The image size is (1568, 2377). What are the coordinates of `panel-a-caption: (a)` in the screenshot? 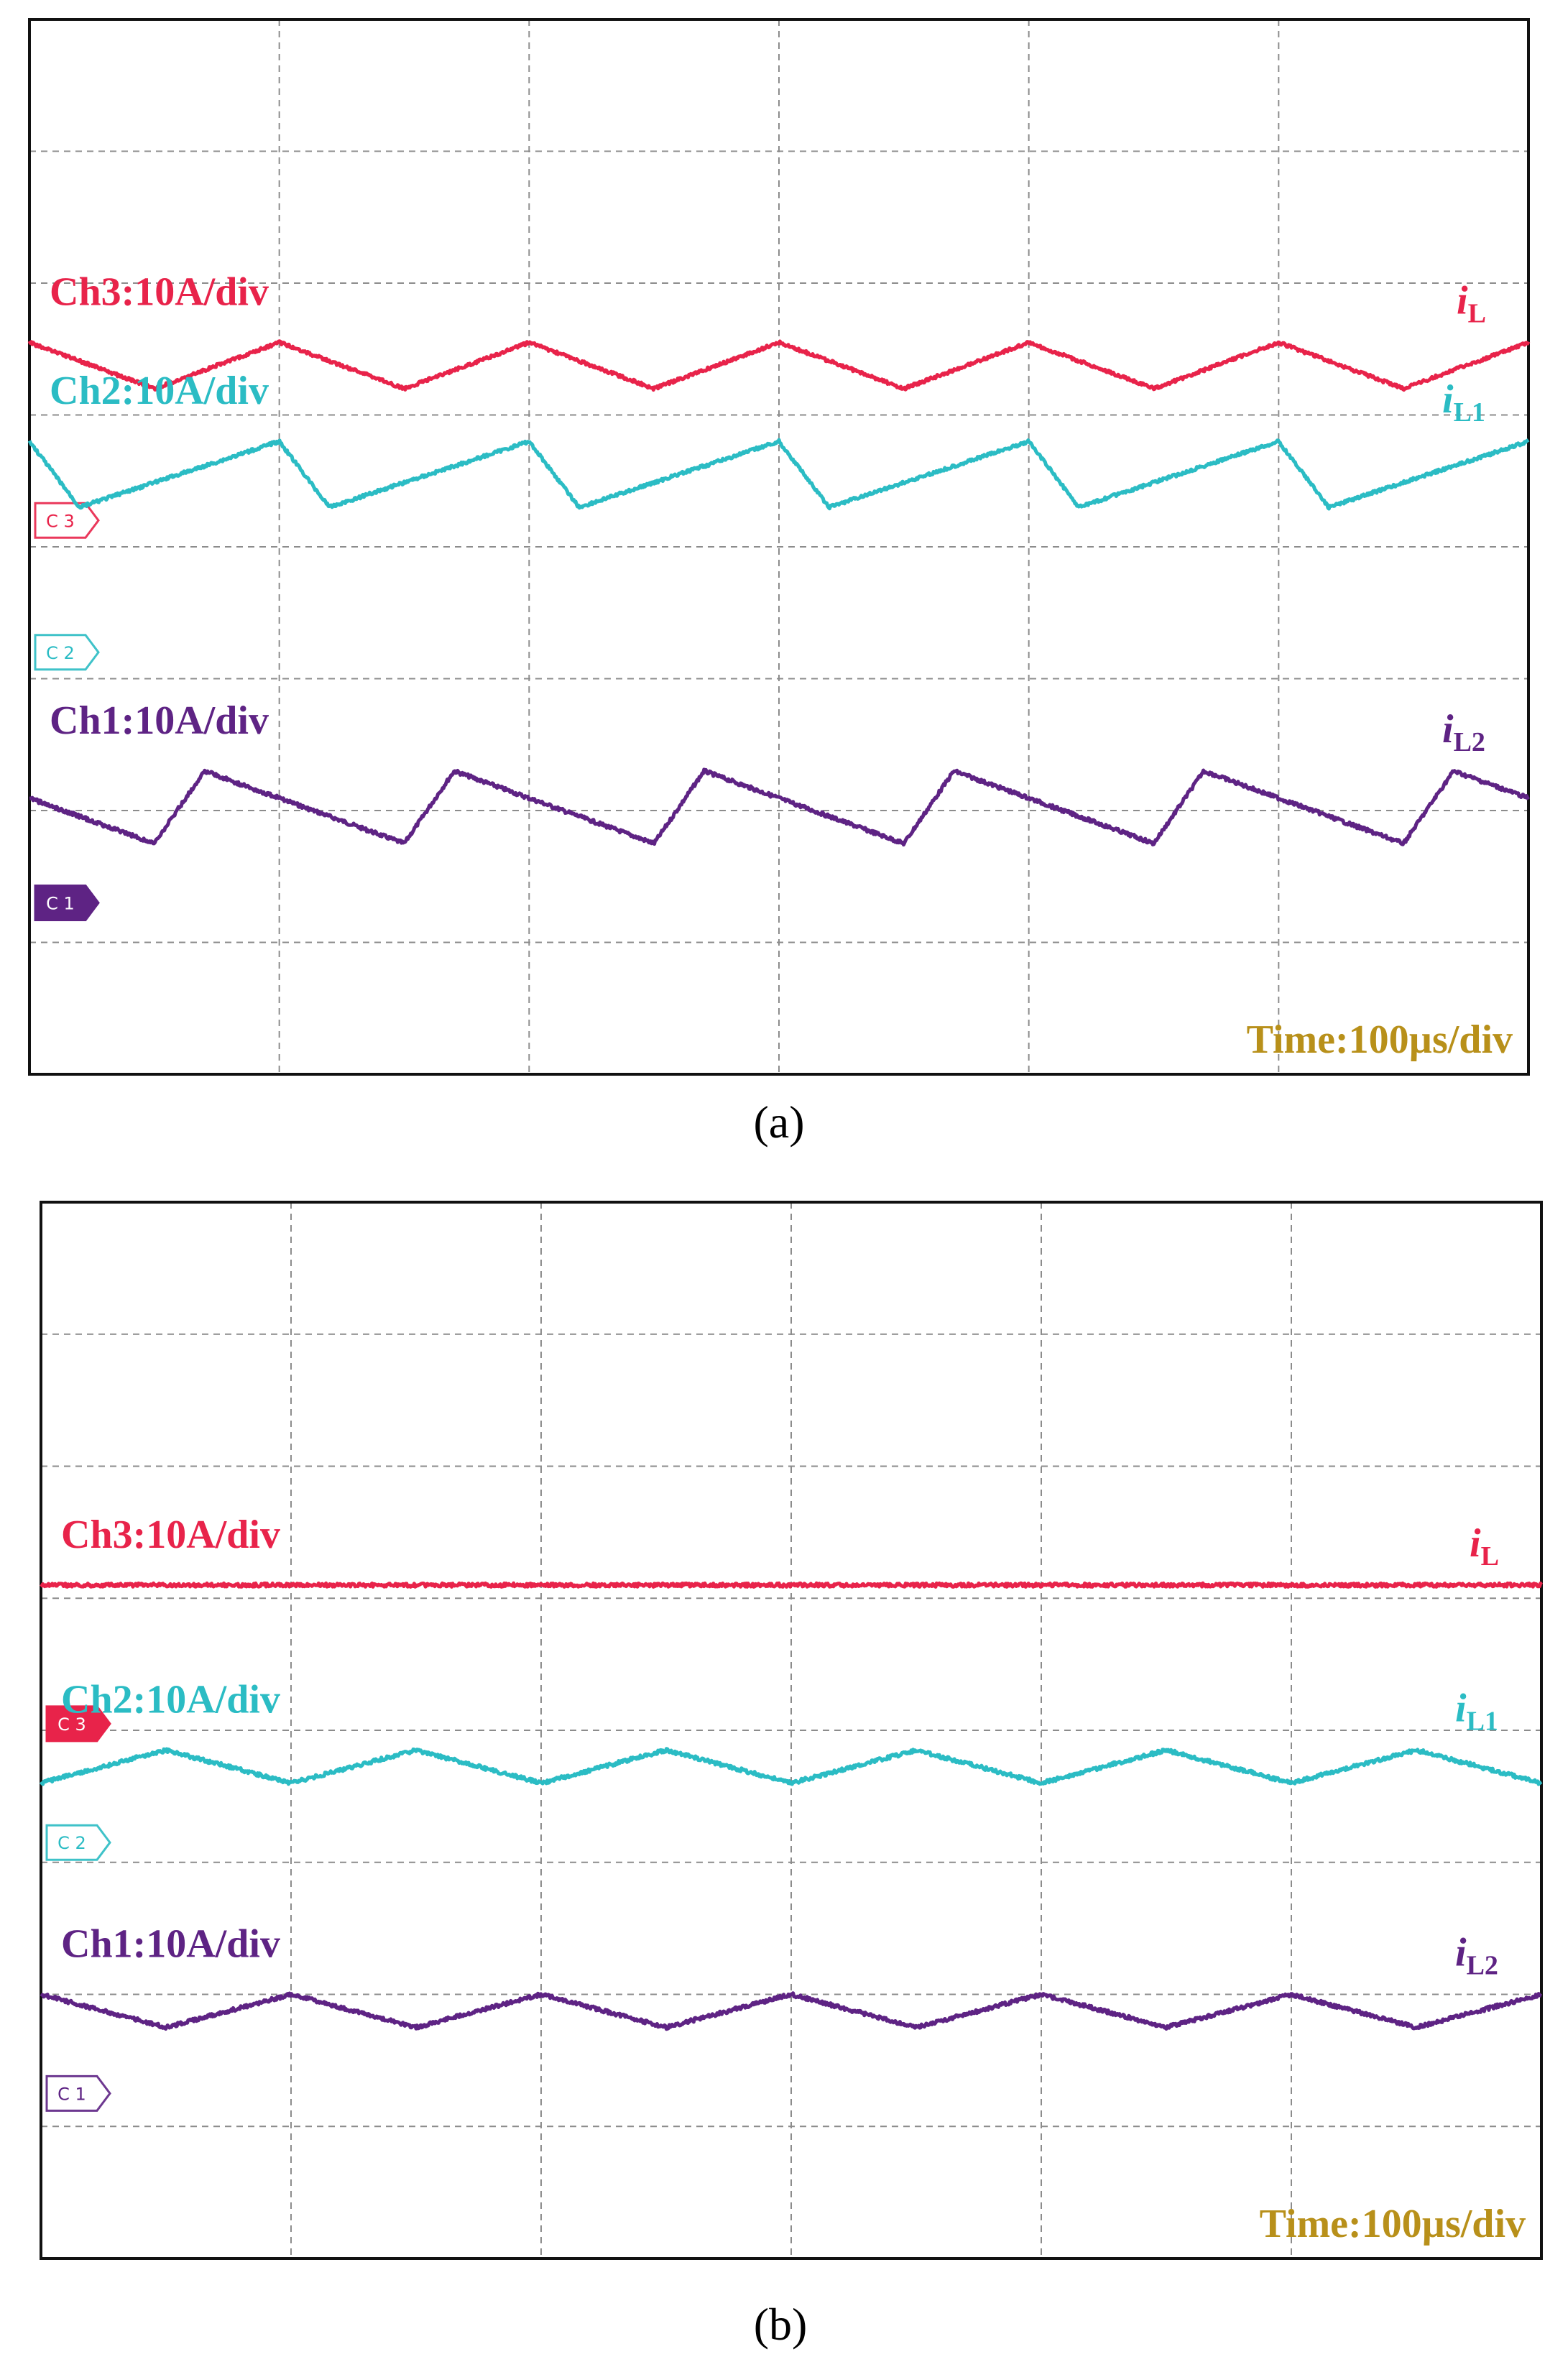 It's located at (779, 1122).